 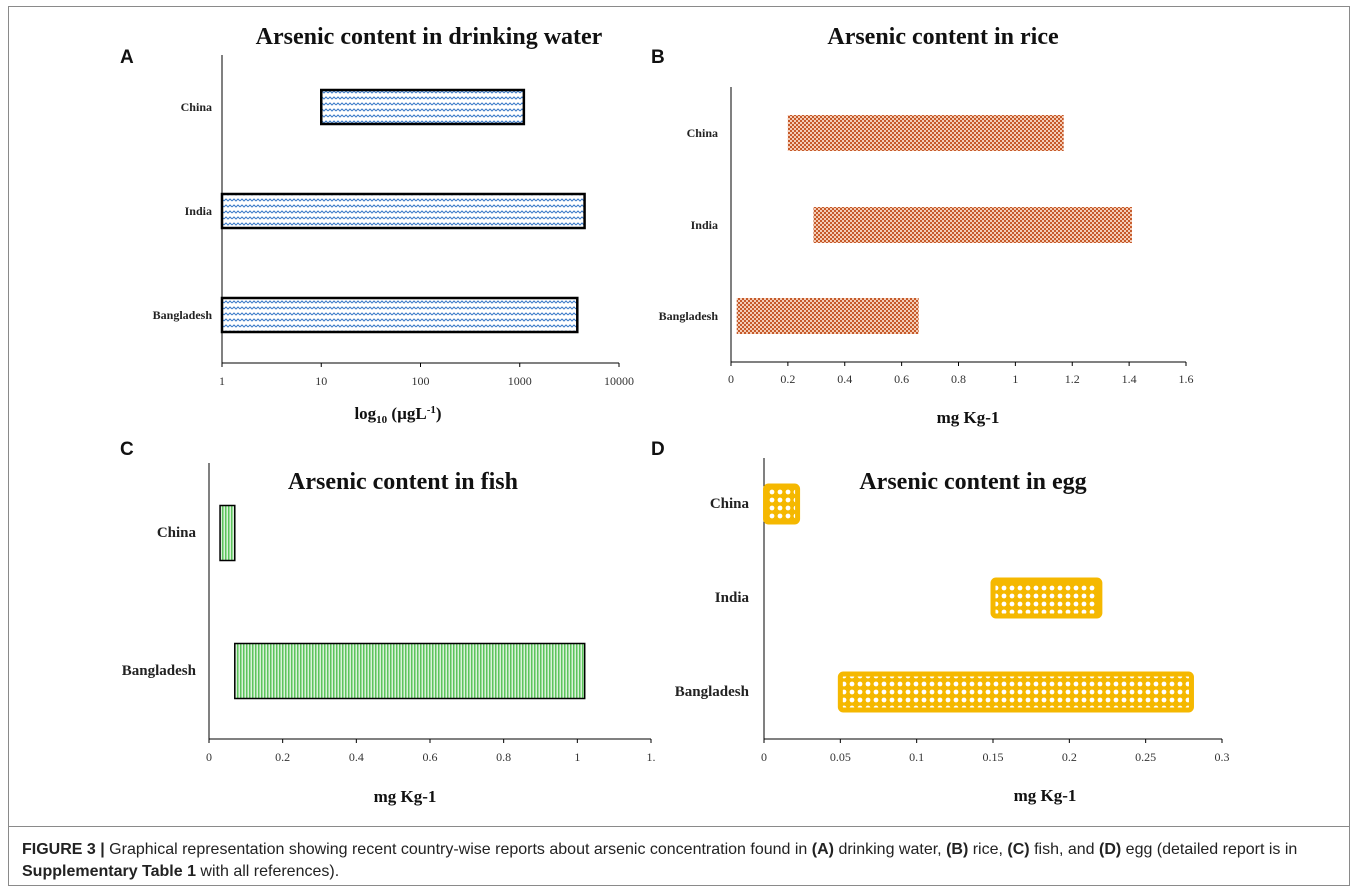 I want to click on panel-b-x-label: mg Kg-1, so click(x=968, y=417).